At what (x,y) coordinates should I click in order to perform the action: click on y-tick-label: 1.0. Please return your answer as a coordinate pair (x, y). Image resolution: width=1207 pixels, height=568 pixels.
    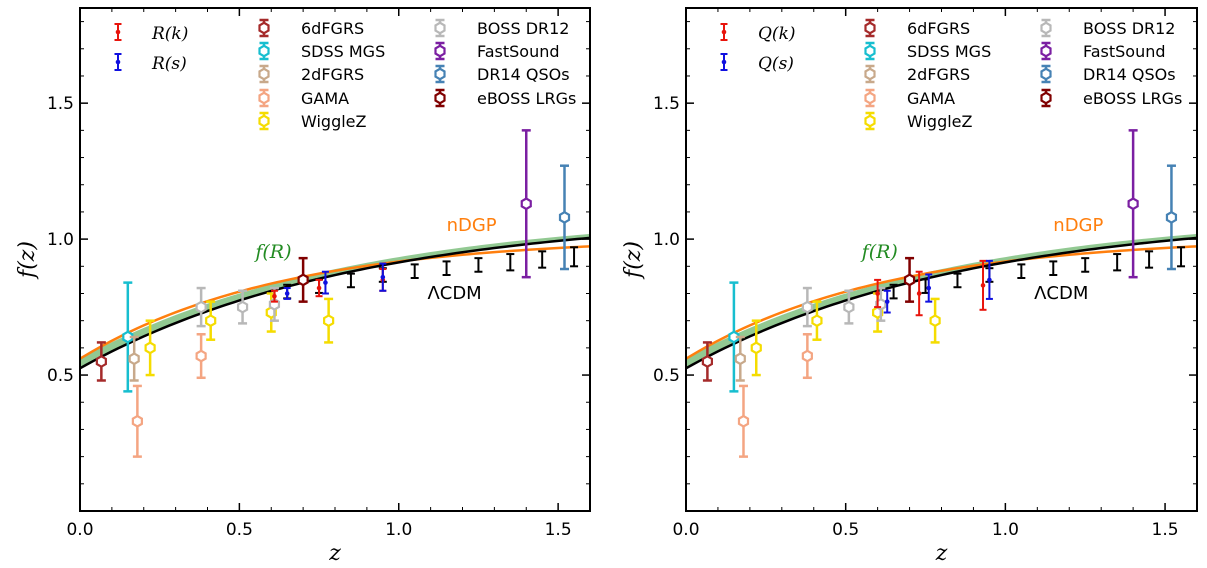
    Looking at the image, I should click on (666, 240).